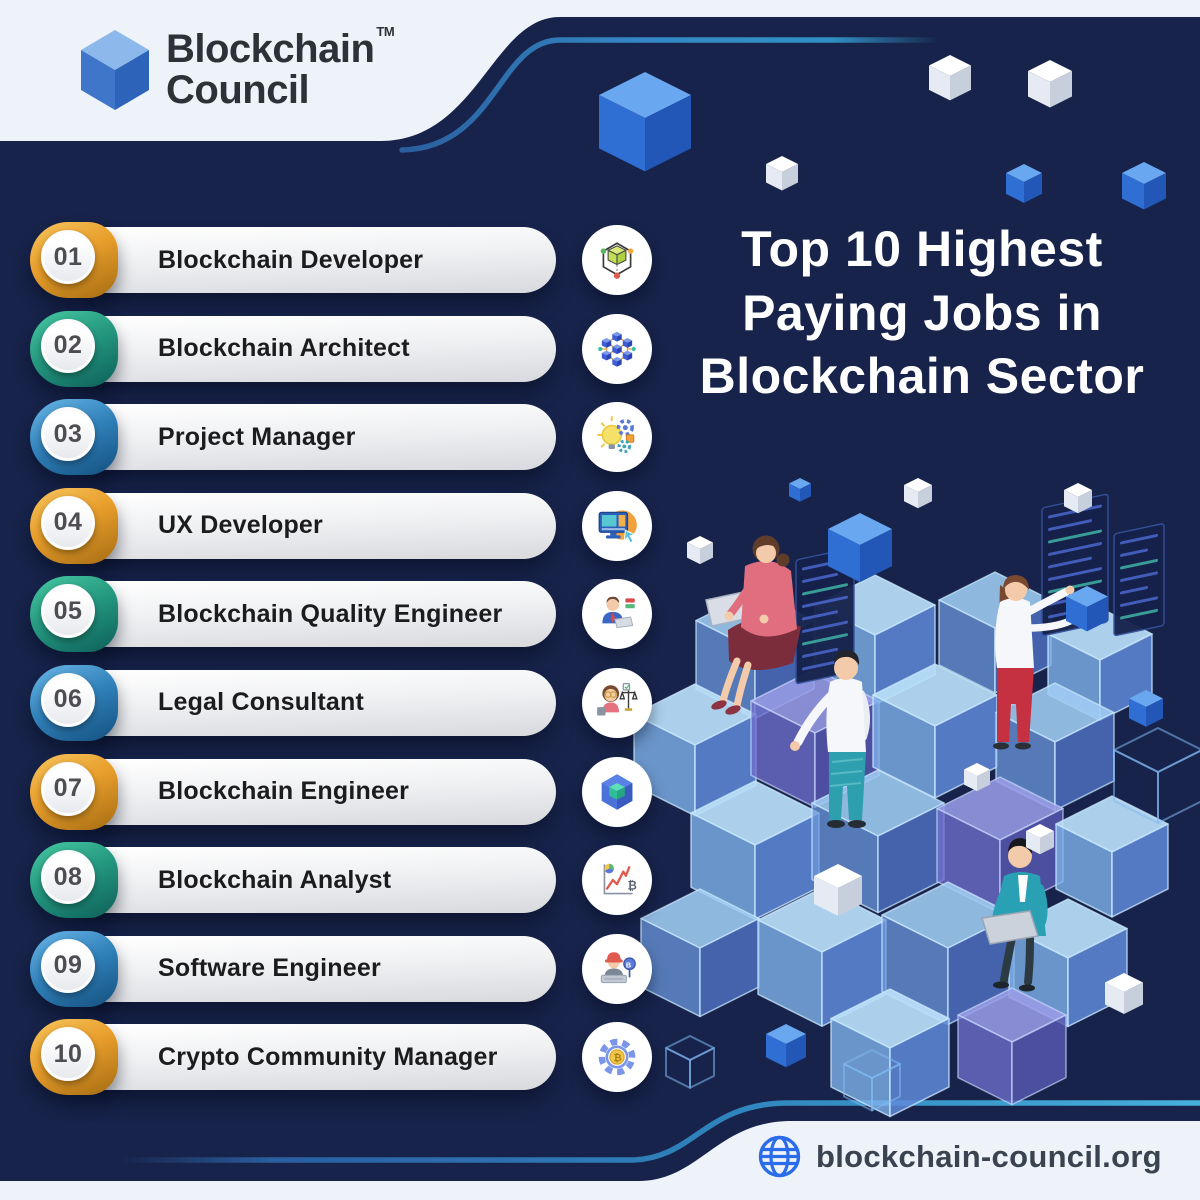 The width and height of the screenshot is (1200, 1200). Describe the element at coordinates (257, 436) in the screenshot. I see `job-label: Project Manager` at that location.